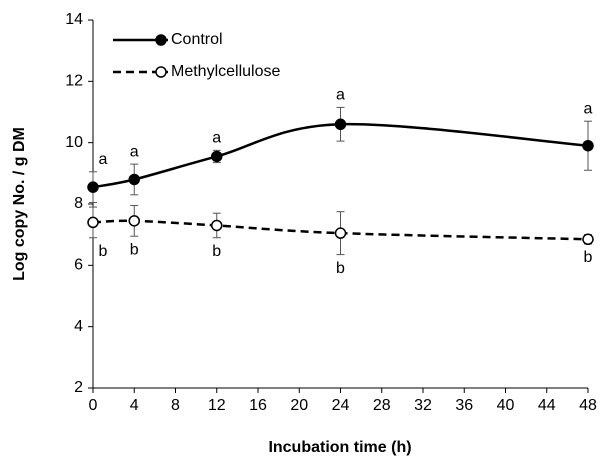 This screenshot has height=460, width=603. I want to click on legend-label: Methylcellulose, so click(225, 71).